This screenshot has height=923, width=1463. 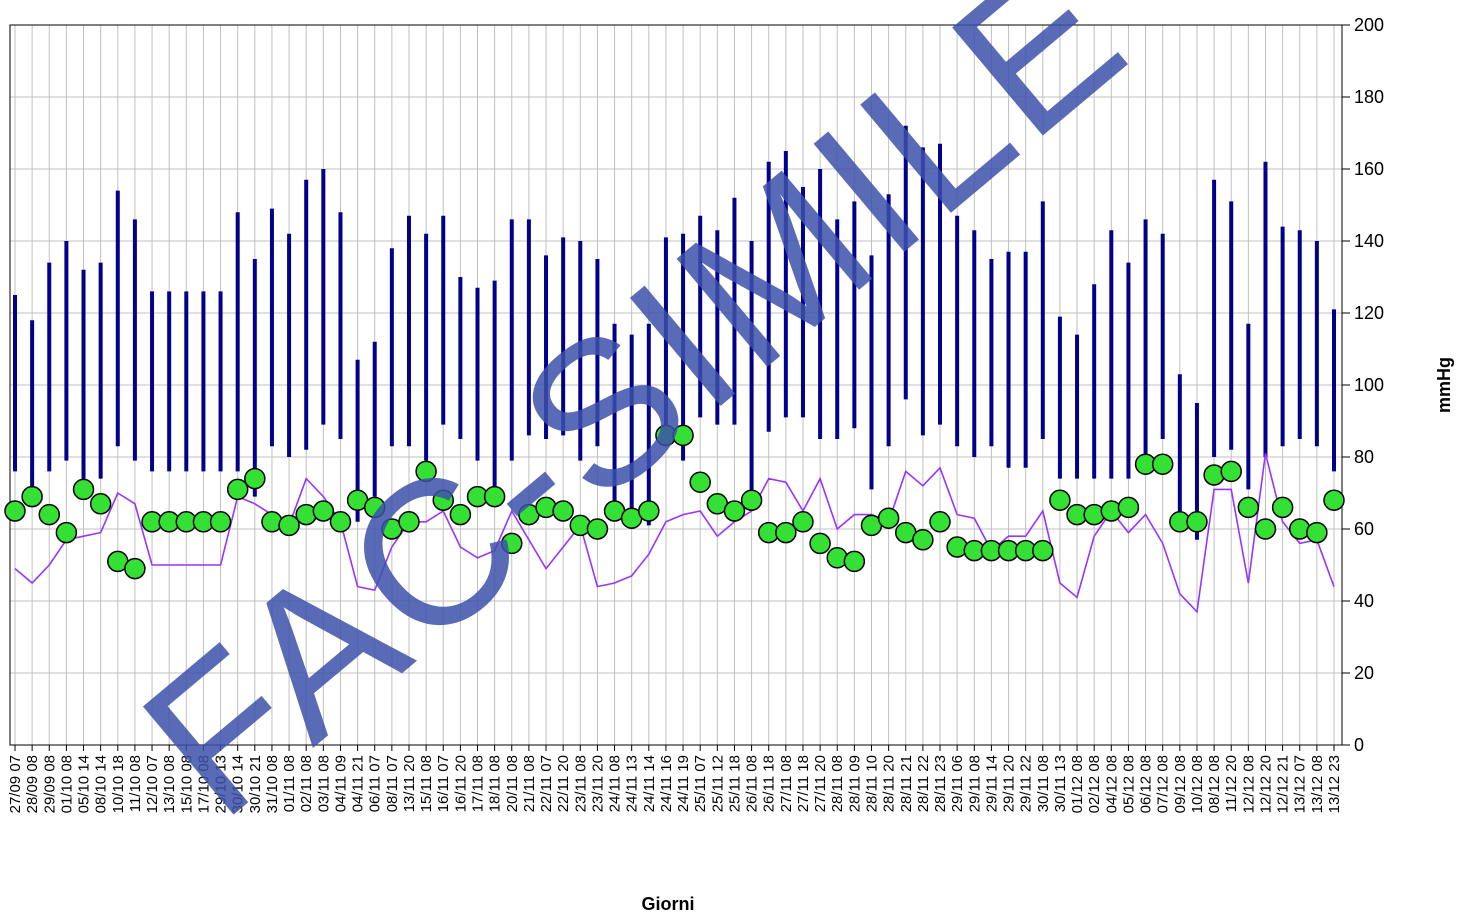 I want to click on x-tick-label: 12/12 20, so click(x=1265, y=784).